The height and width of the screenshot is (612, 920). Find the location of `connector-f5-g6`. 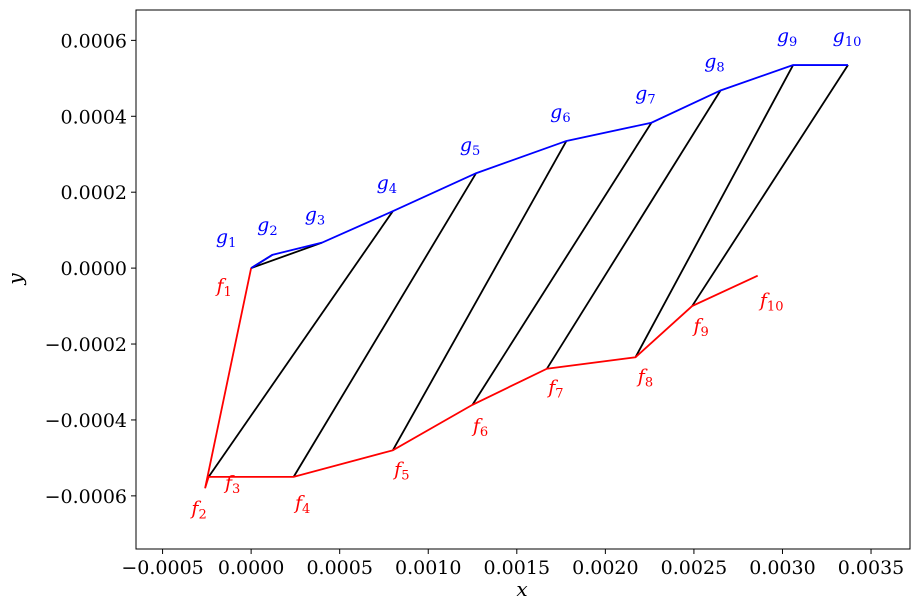

connector-f5-g6 is located at coordinates (480, 295).